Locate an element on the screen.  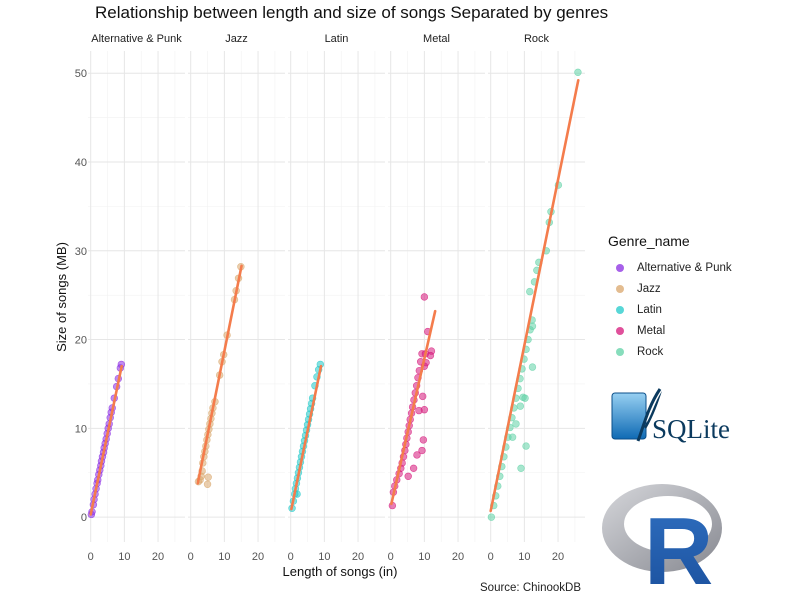
legend-item: Jazz is located at coordinates (670, 288).